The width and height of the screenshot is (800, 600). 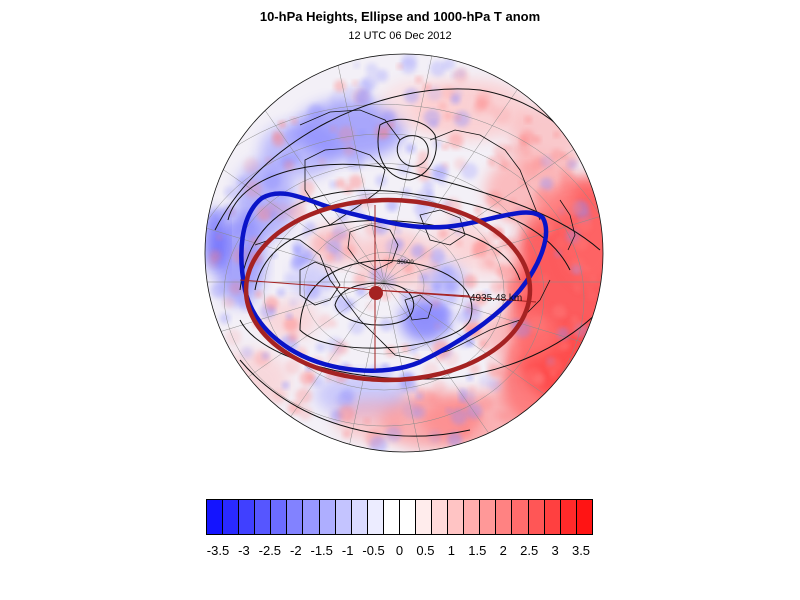 What do you see at coordinates (347, 550) in the screenshot?
I see `colorbar-tick-label: -1` at bounding box center [347, 550].